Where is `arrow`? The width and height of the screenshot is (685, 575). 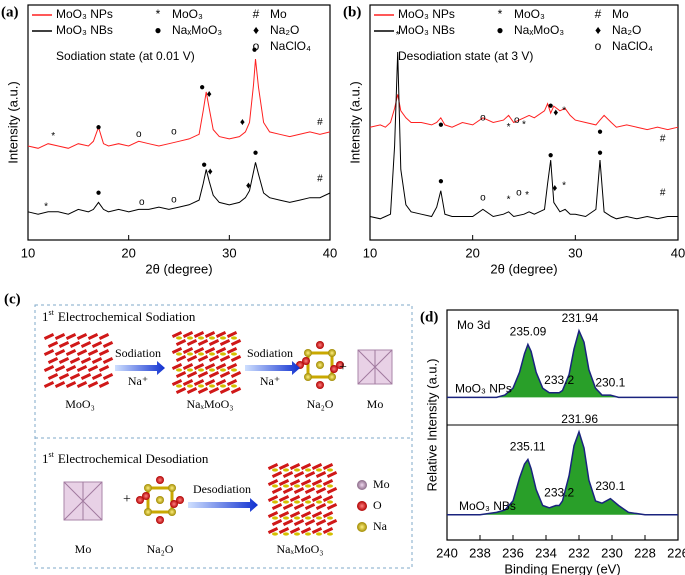
arrow is located at coordinates (223, 505).